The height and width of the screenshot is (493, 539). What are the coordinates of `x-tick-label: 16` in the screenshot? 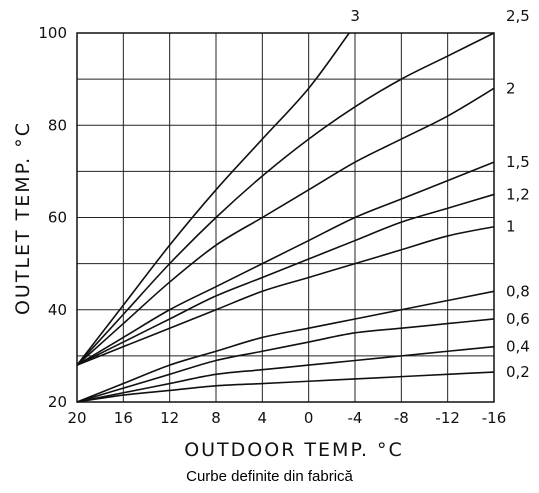 It's located at (123, 418).